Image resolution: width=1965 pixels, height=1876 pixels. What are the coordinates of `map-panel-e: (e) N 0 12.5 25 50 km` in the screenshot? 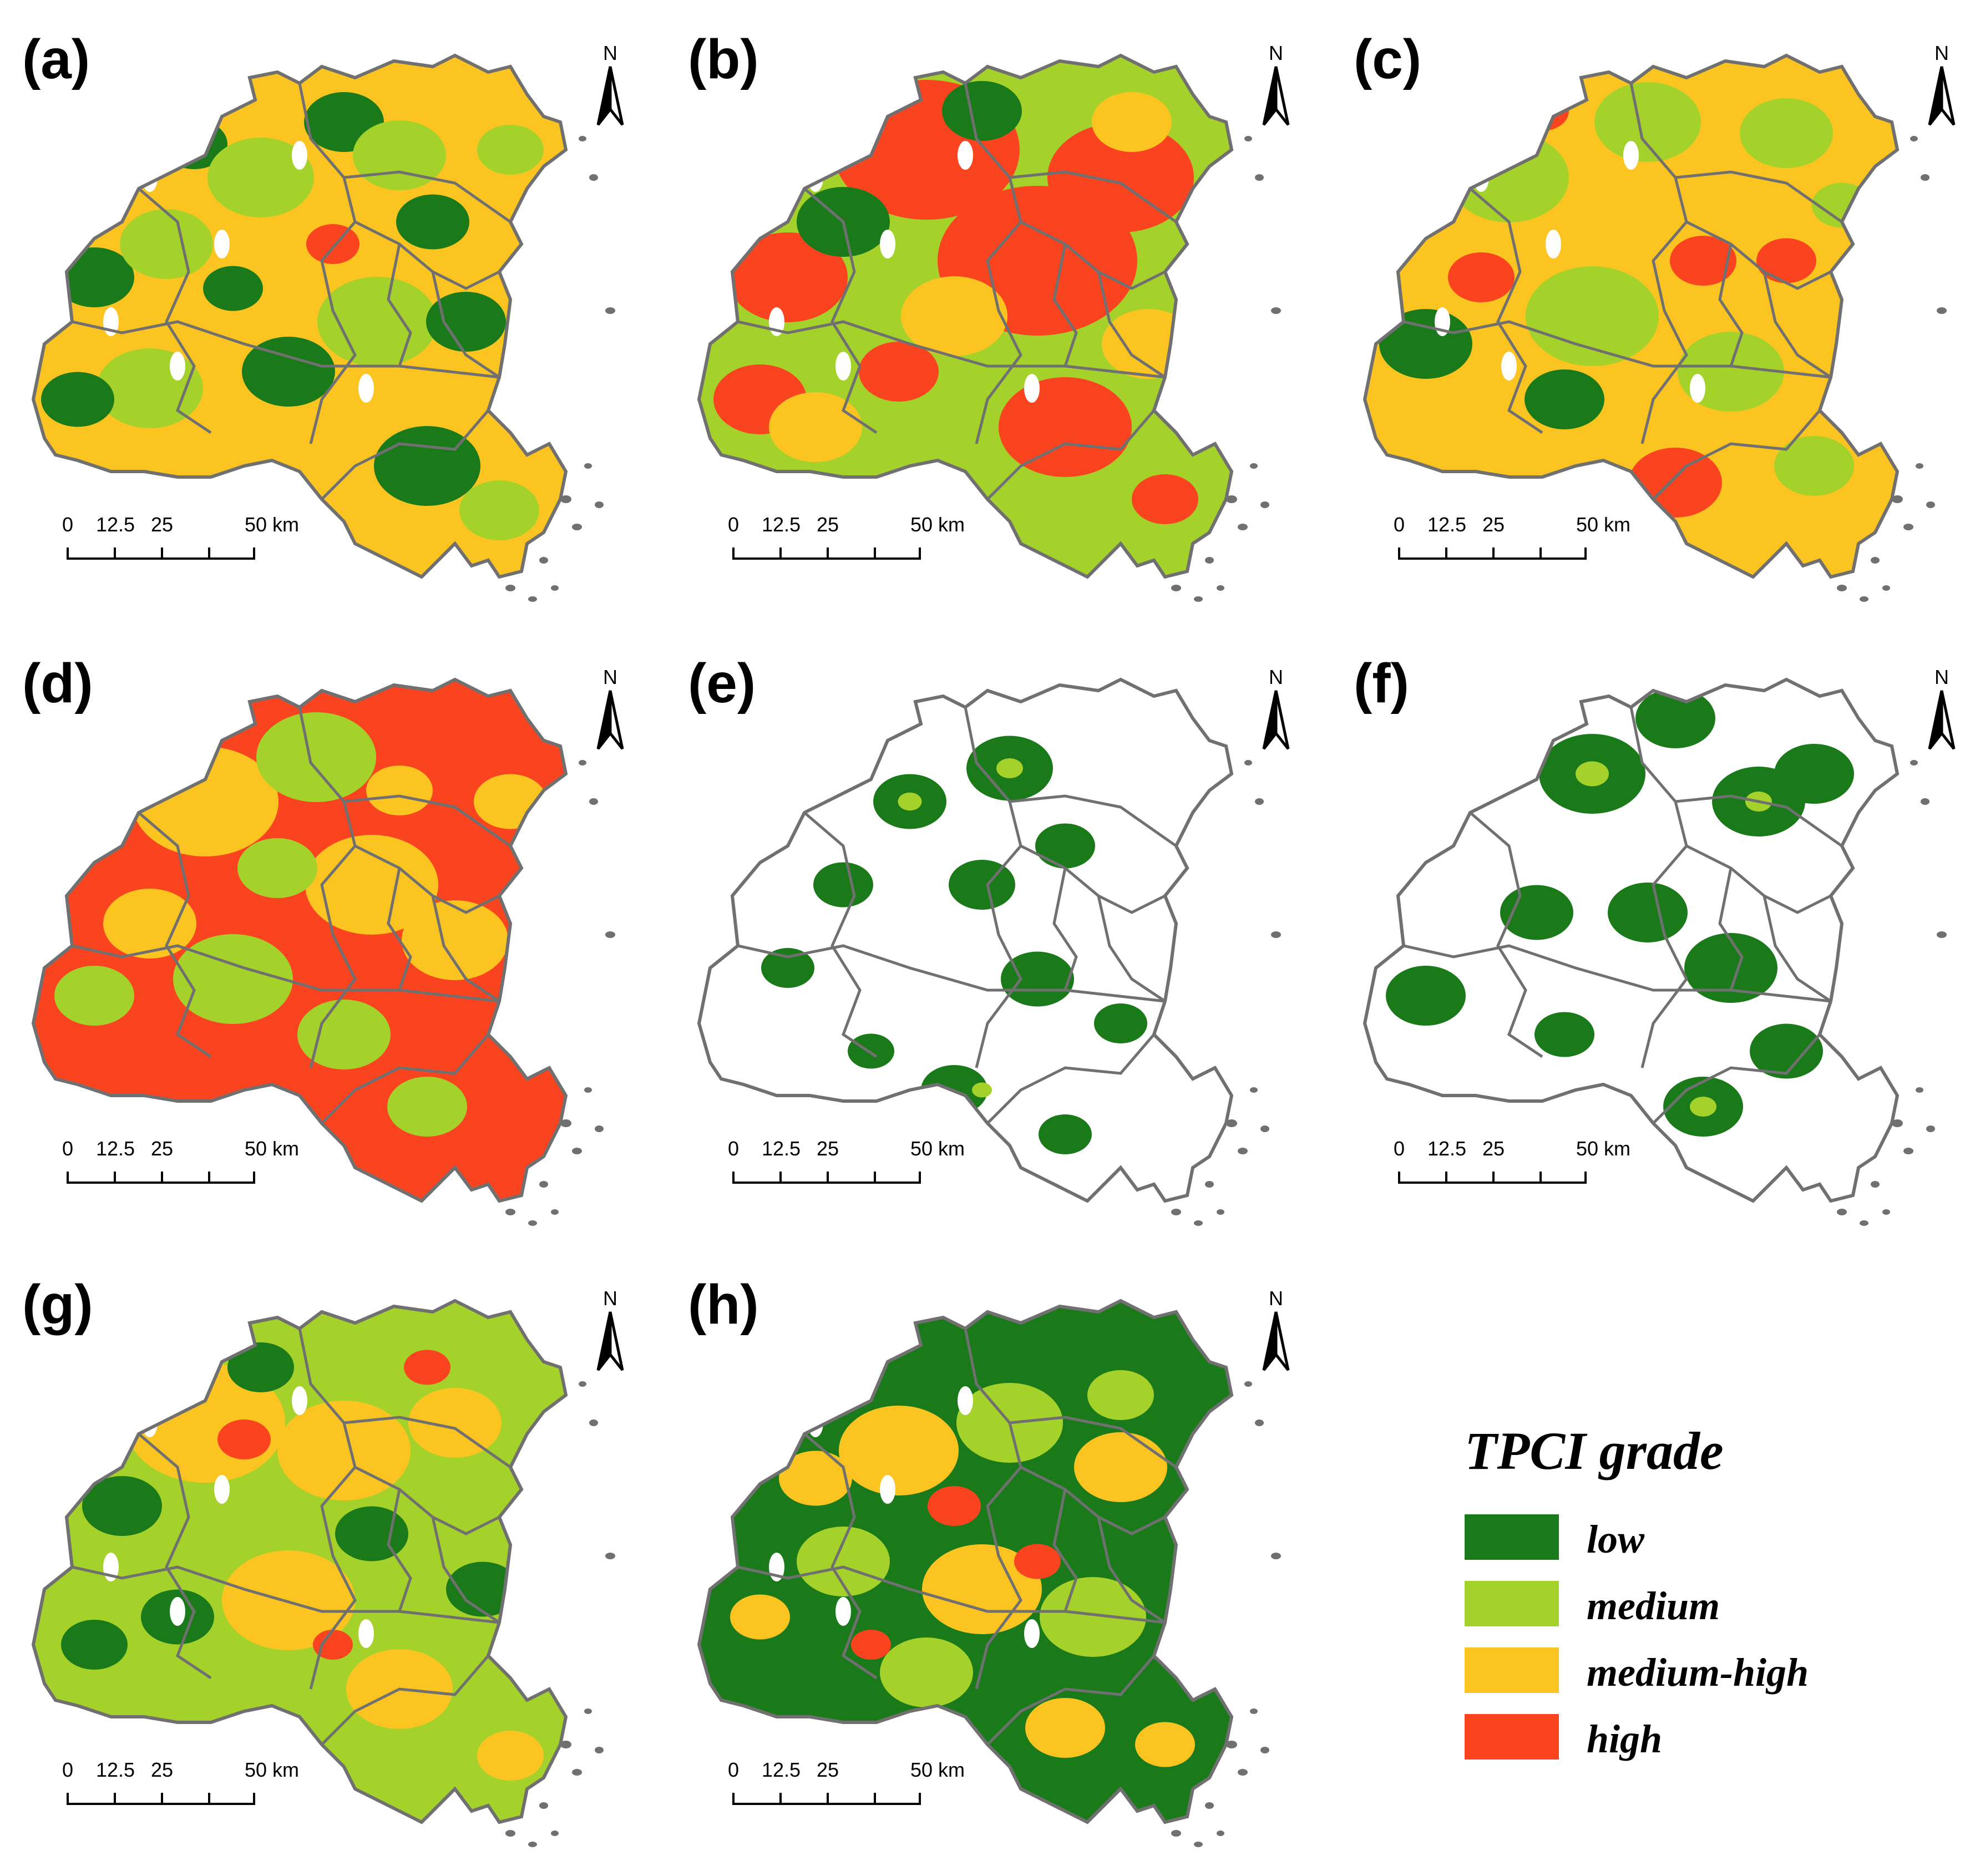 It's located at (1004, 943).